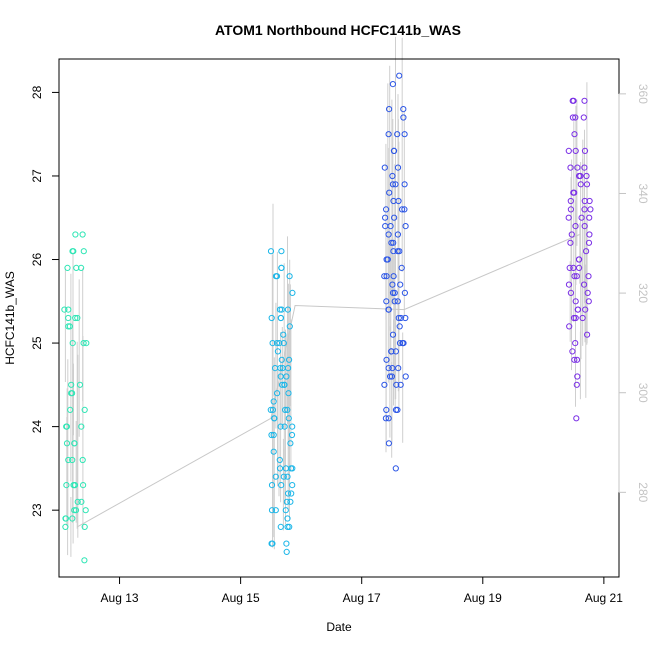 This screenshot has width=650, height=650. Describe the element at coordinates (483, 598) in the screenshot. I see `x-tick-label: Aug 19` at that location.